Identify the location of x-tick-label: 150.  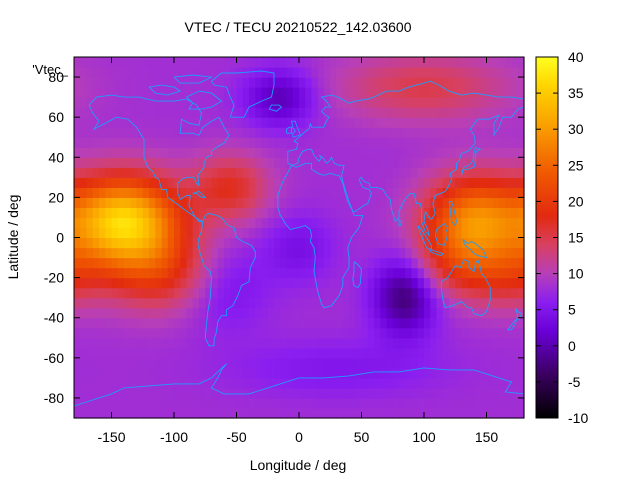
(487, 437).